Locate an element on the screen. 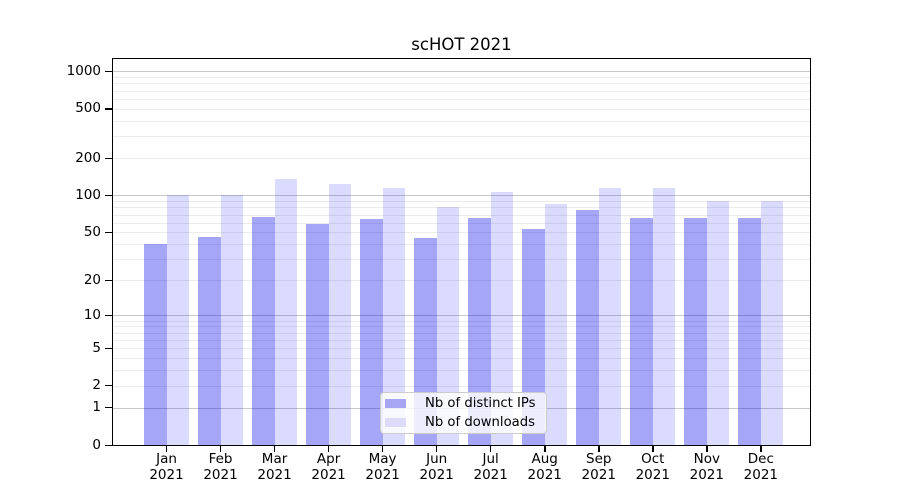 The height and width of the screenshot is (500, 900). bar-distinct-ips-jan is located at coordinates (155, 344).